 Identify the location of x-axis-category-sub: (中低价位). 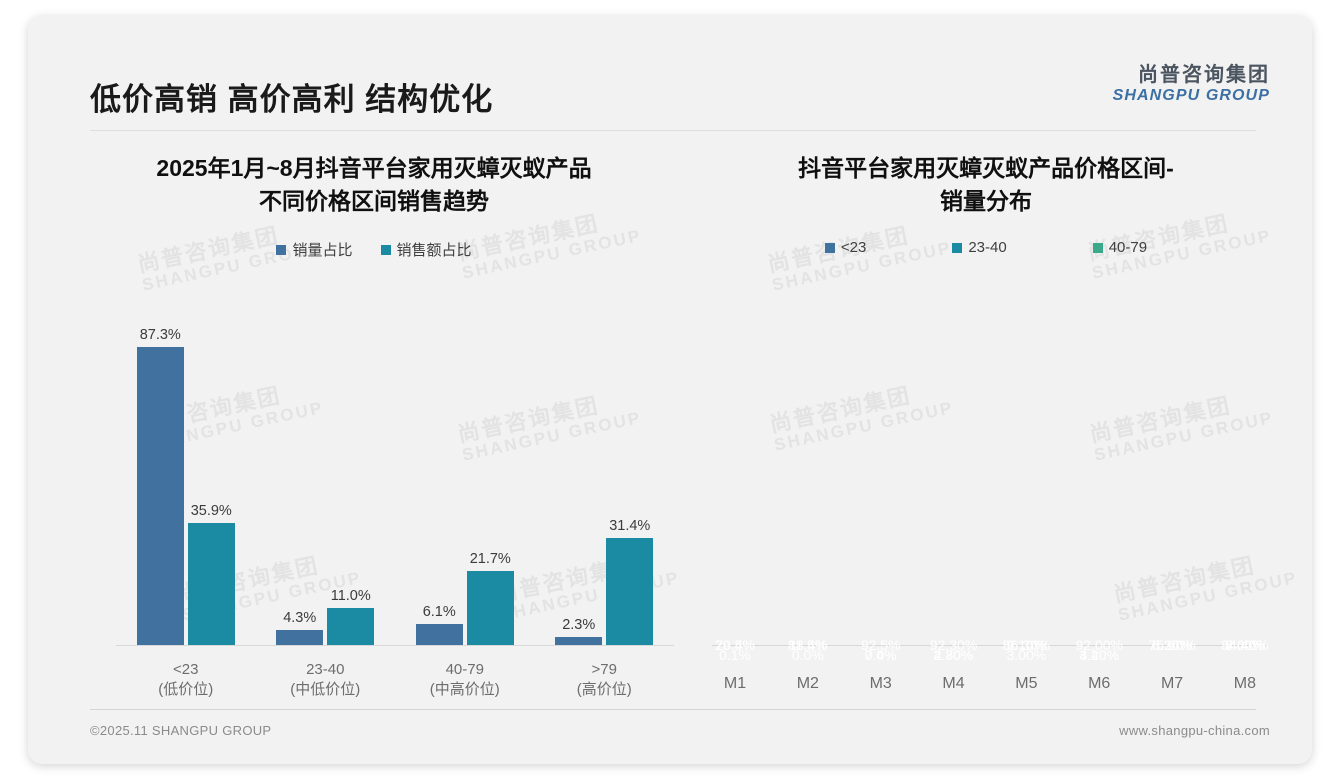
(325, 690).